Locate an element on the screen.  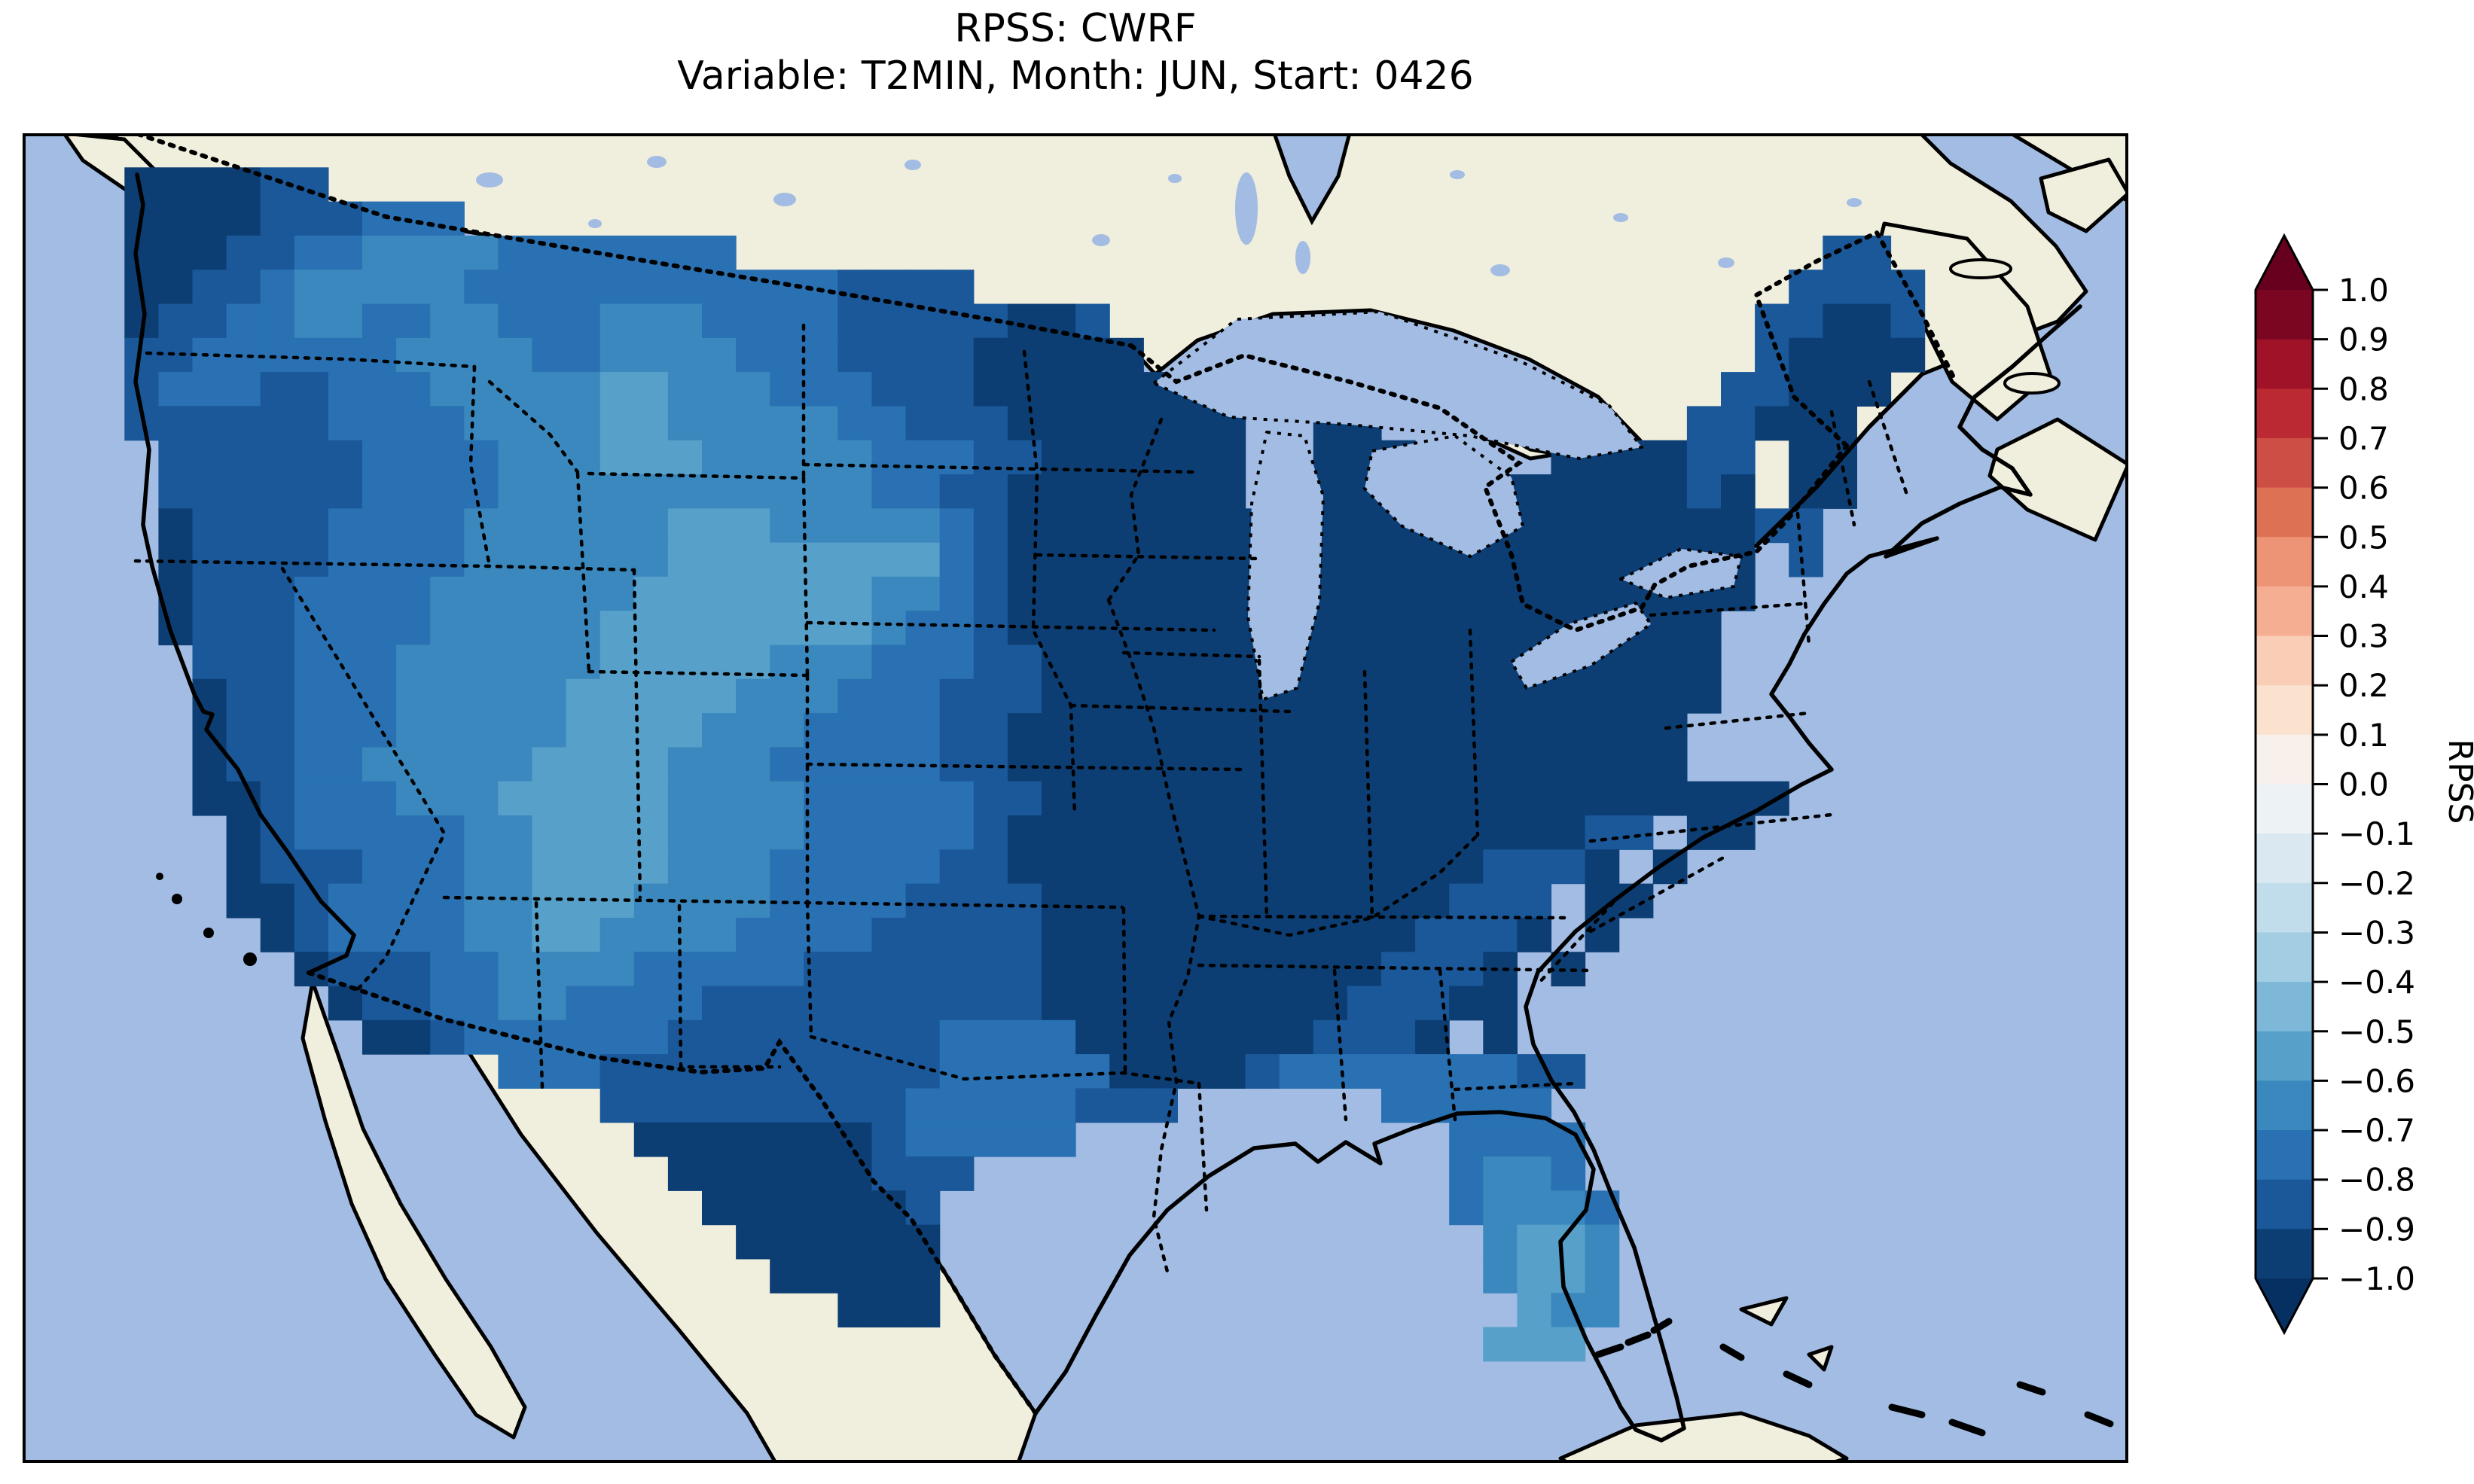
channel-island is located at coordinates (177, 899).